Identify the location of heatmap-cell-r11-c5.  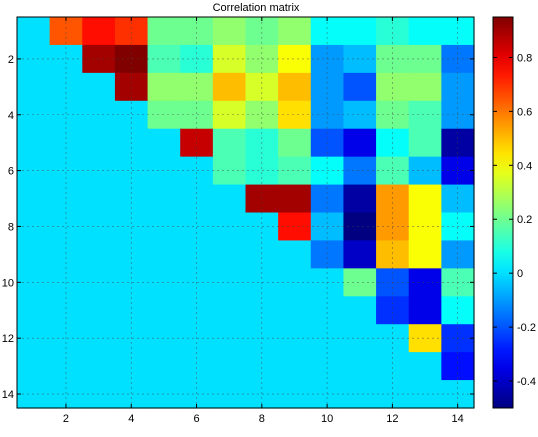
(164, 310).